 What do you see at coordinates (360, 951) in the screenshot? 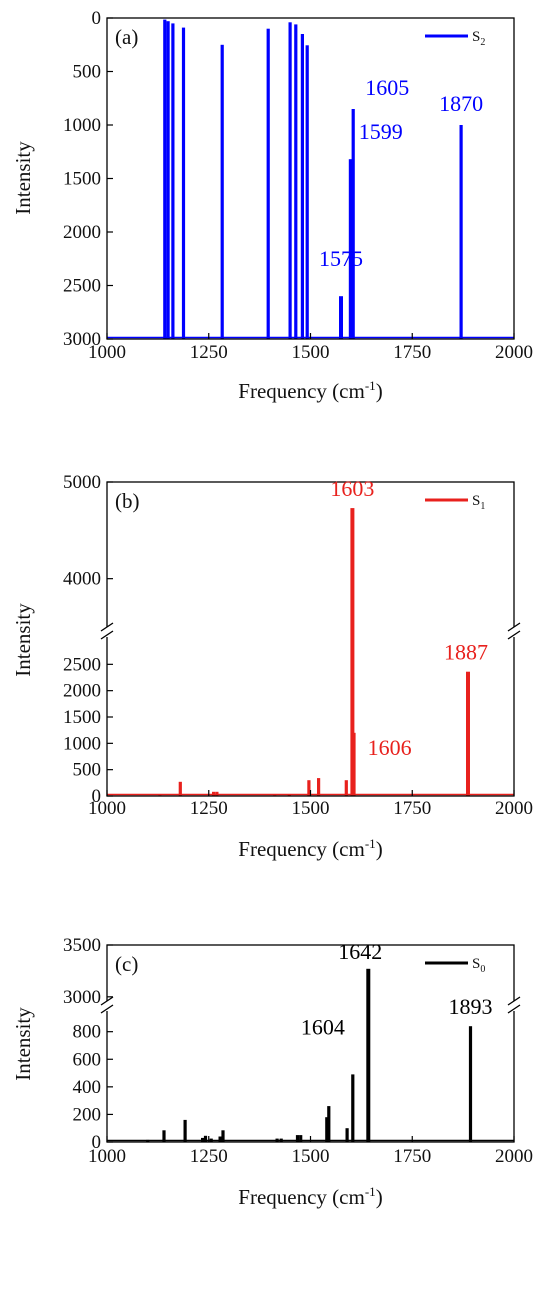
I see `peak-label: 1642` at bounding box center [360, 951].